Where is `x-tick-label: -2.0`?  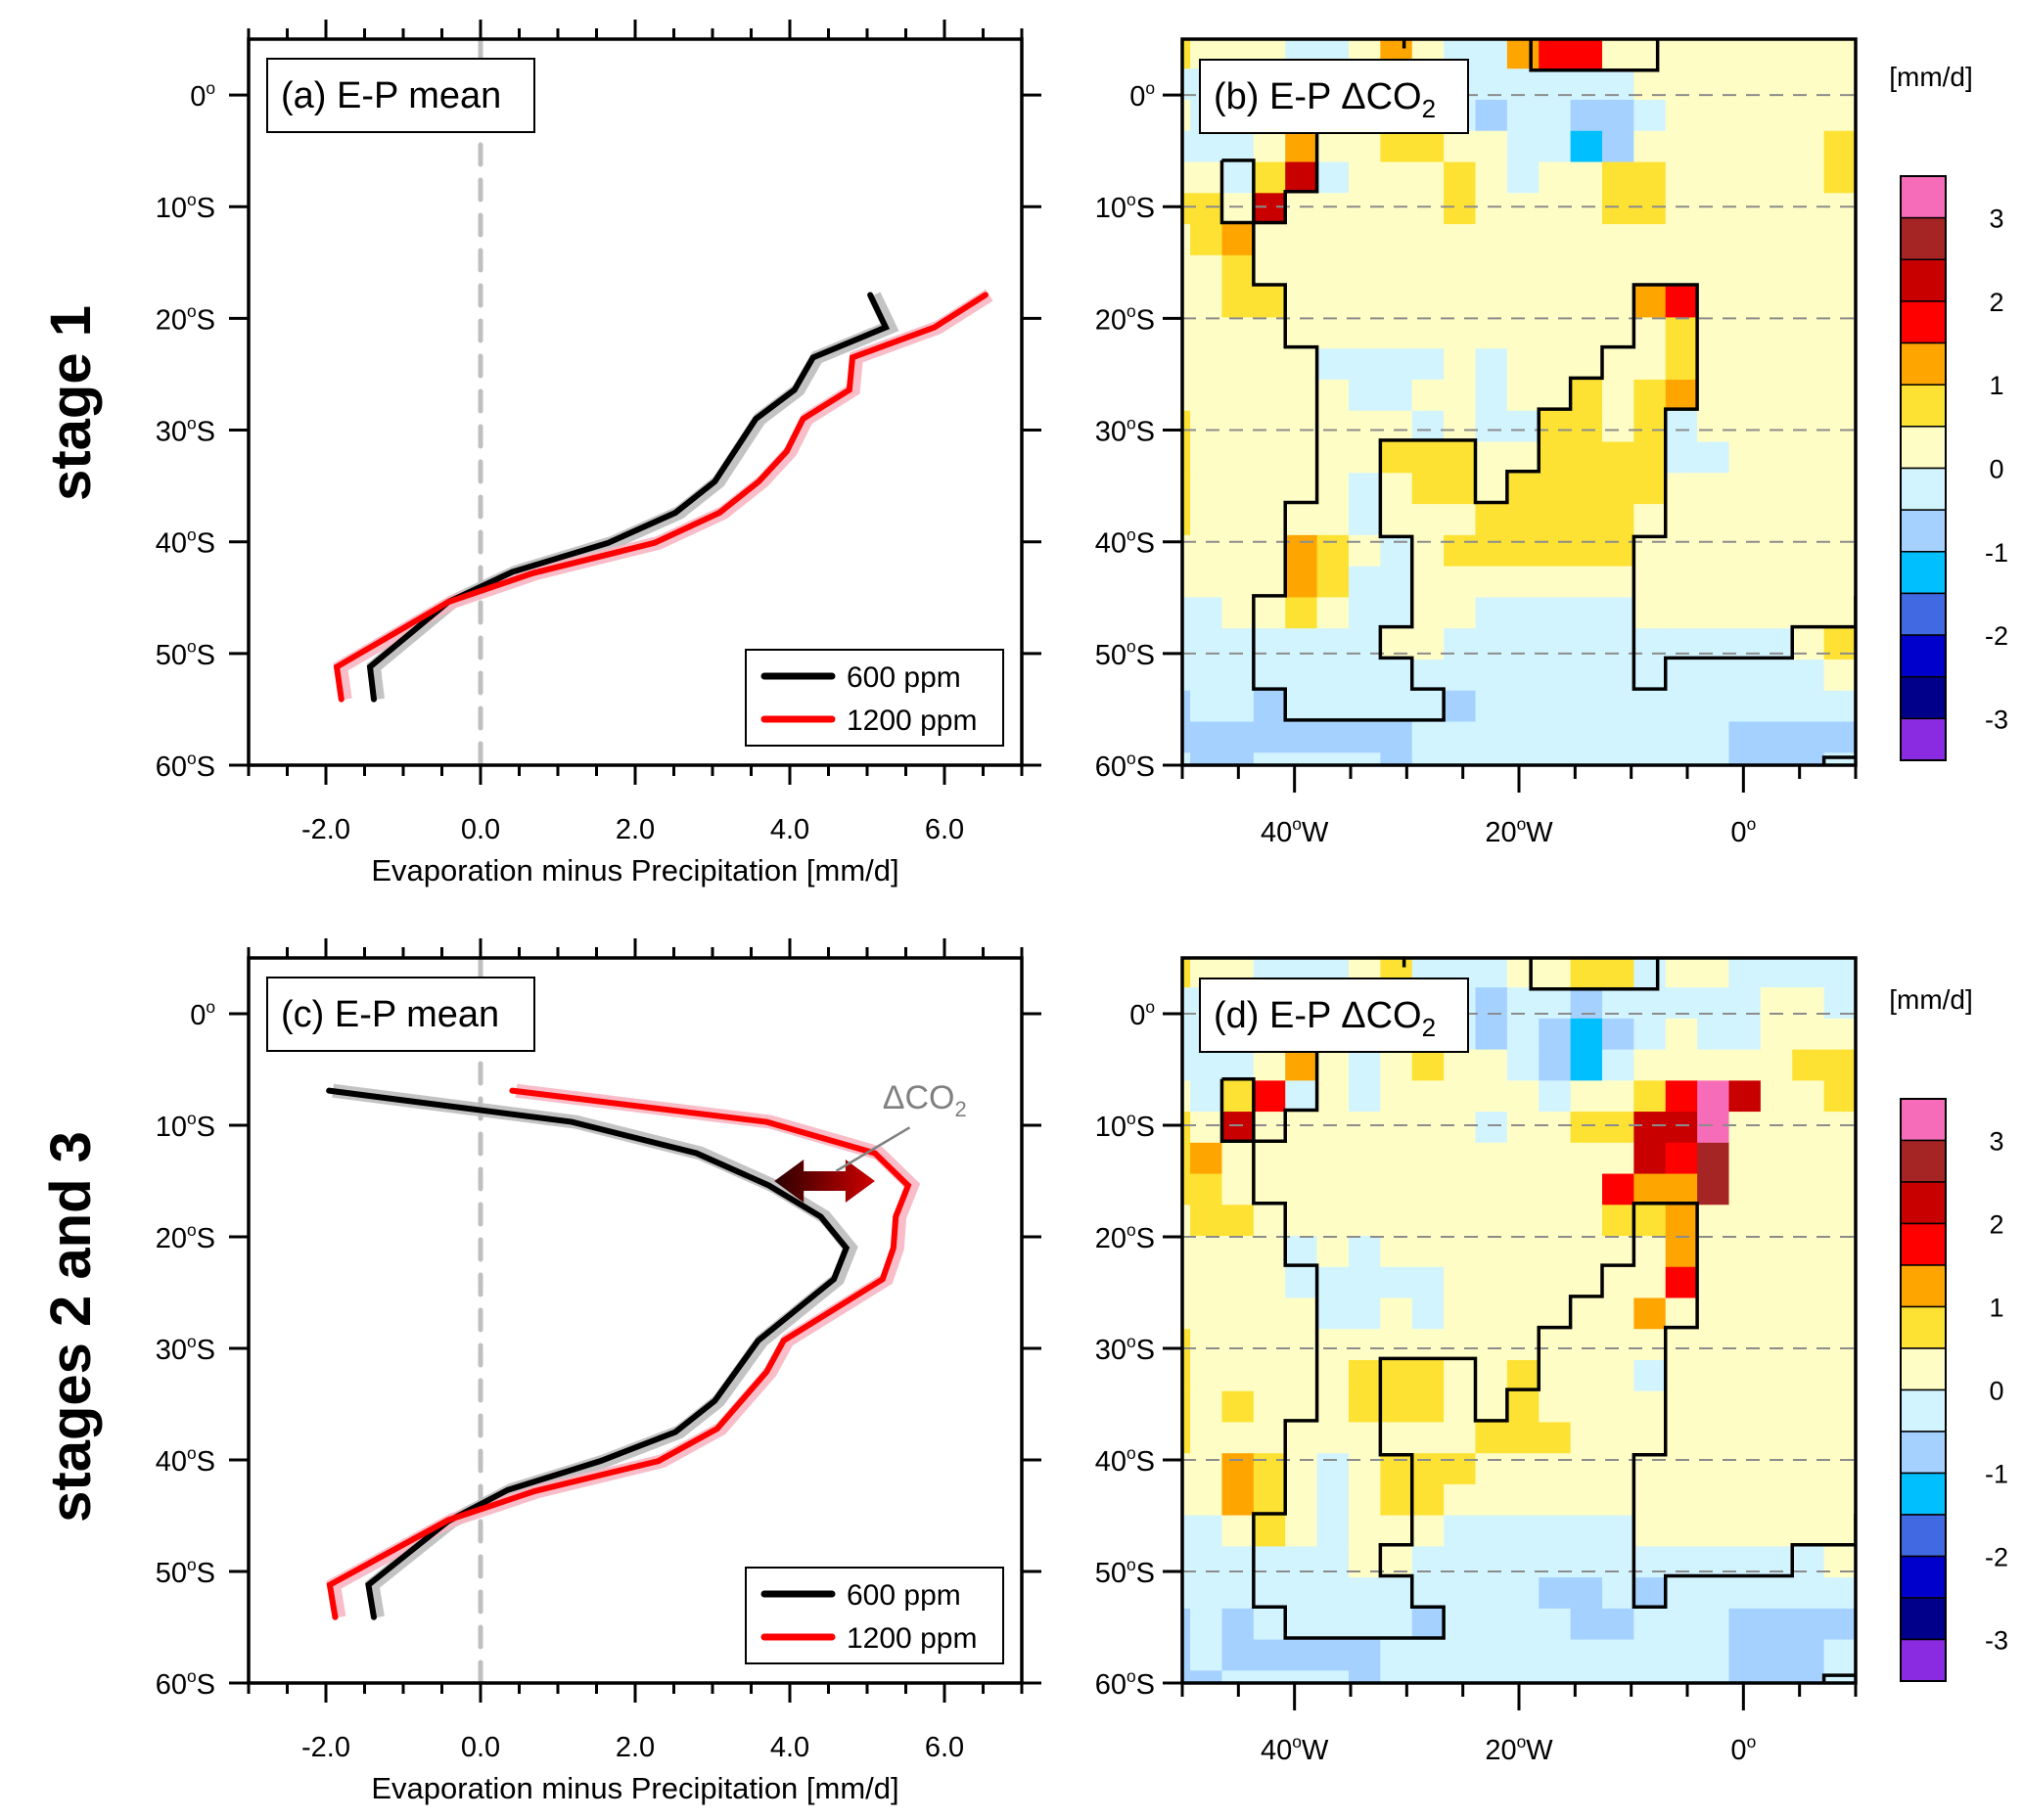
x-tick-label: -2.0 is located at coordinates (325, 1747).